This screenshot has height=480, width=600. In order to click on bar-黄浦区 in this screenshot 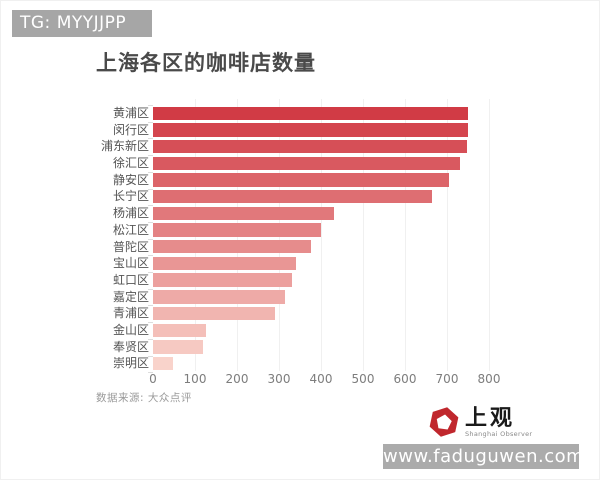, I will do `click(310, 113)`.